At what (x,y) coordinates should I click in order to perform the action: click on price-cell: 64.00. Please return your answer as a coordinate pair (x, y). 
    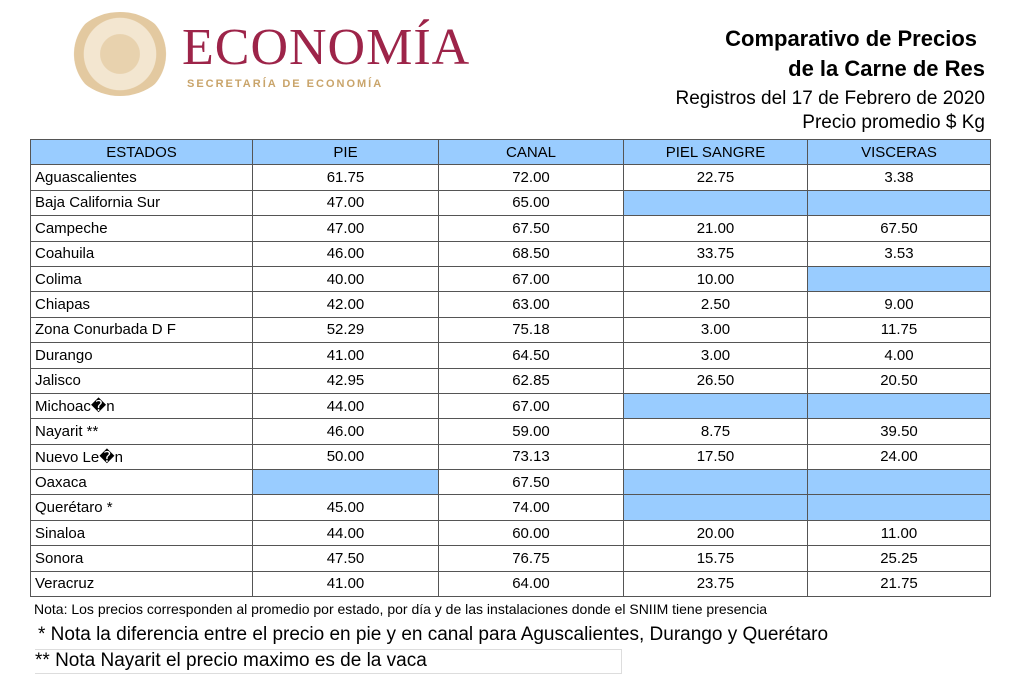
    Looking at the image, I should click on (531, 584).